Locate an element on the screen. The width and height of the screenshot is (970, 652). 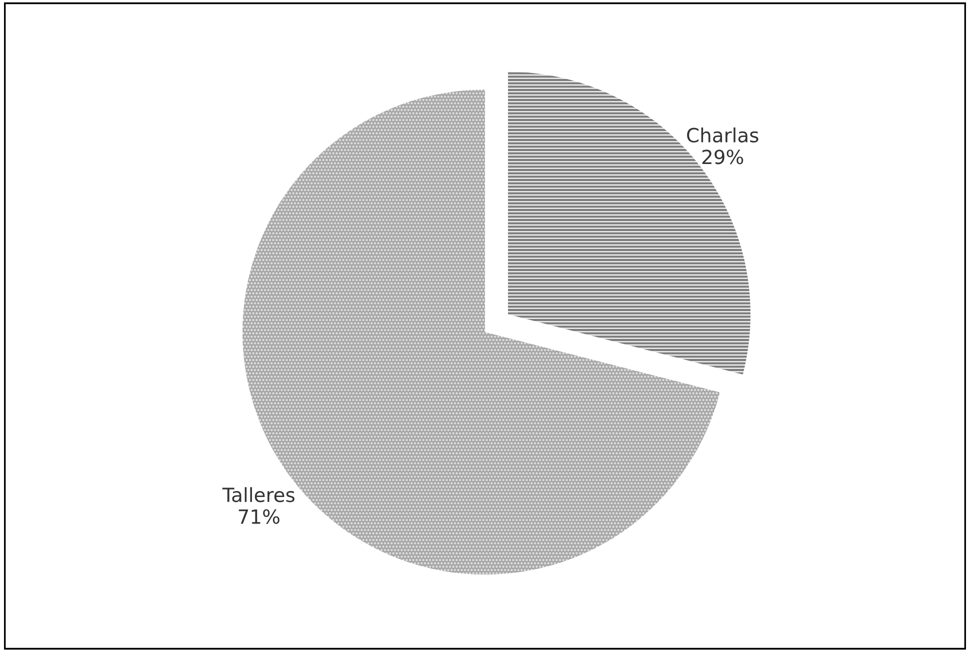
slice-label: Talleres is located at coordinates (258, 494).